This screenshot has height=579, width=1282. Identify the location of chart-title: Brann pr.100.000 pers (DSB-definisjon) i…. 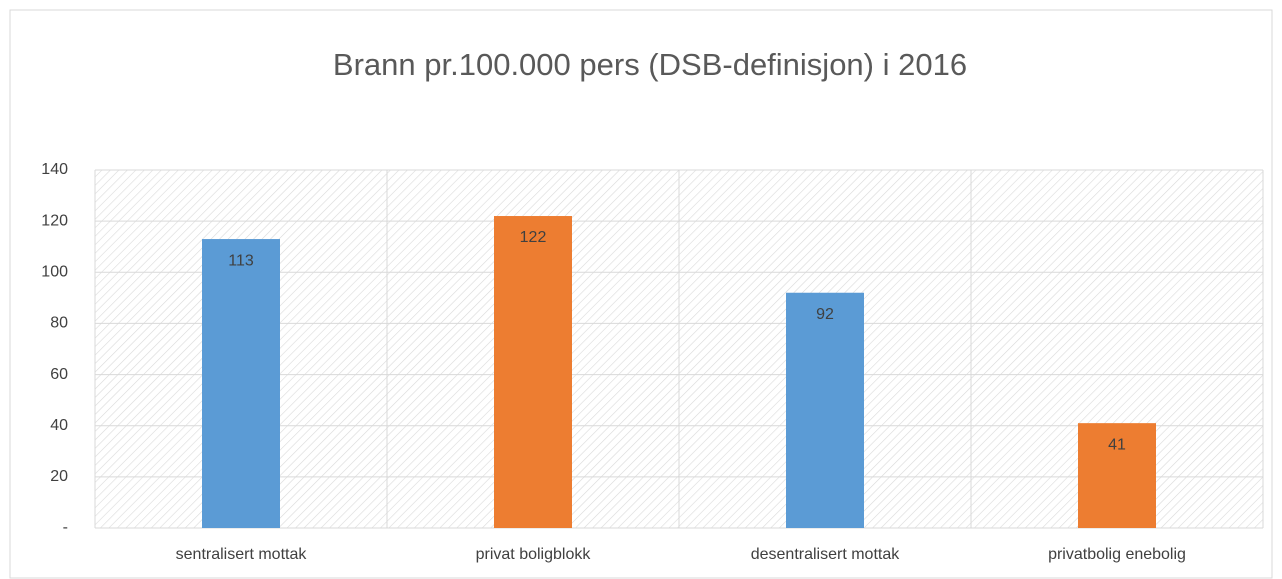
(650, 64).